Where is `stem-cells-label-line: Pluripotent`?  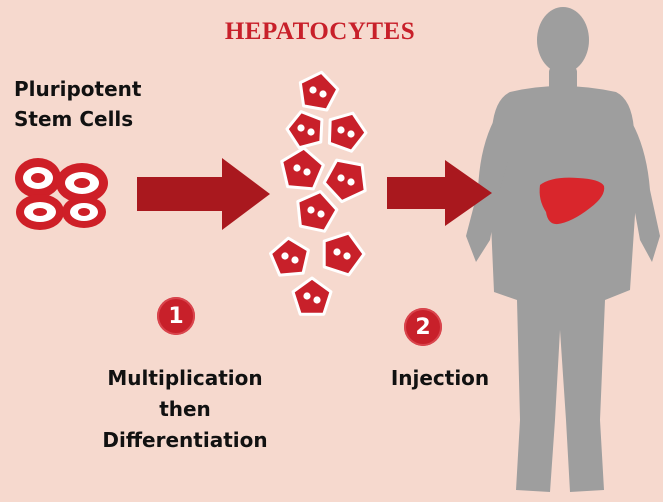 stem-cells-label-line: Pluripotent is located at coordinates (78, 89).